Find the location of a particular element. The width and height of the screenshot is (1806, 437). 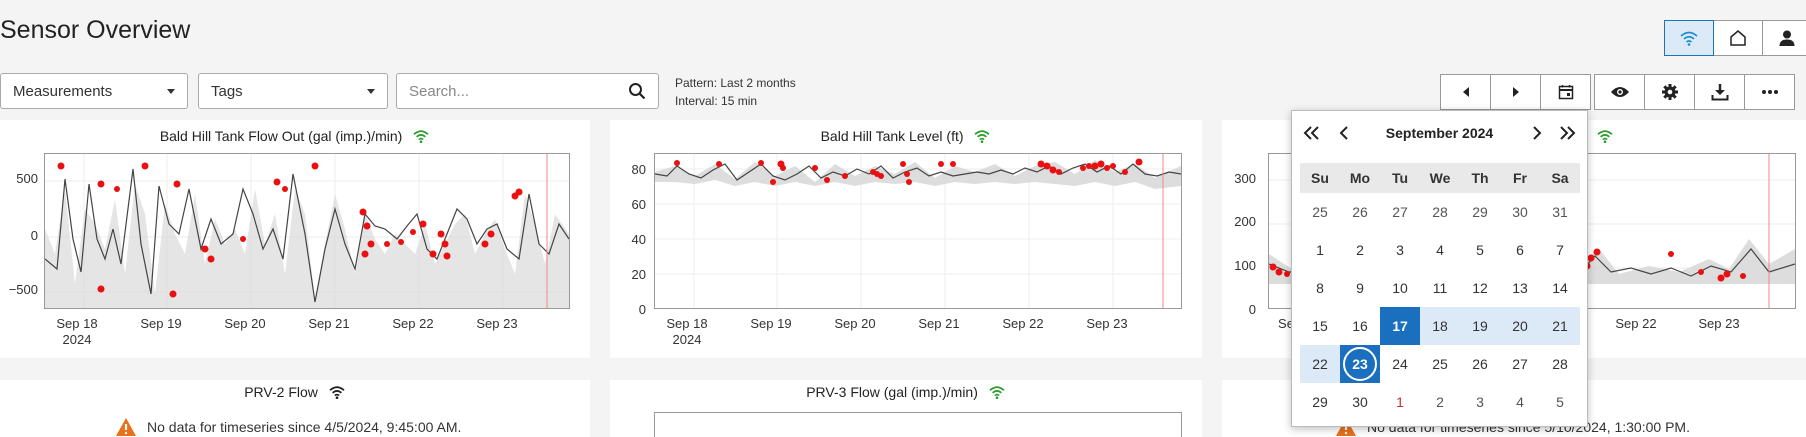

previous-period-button is located at coordinates (1465, 92).